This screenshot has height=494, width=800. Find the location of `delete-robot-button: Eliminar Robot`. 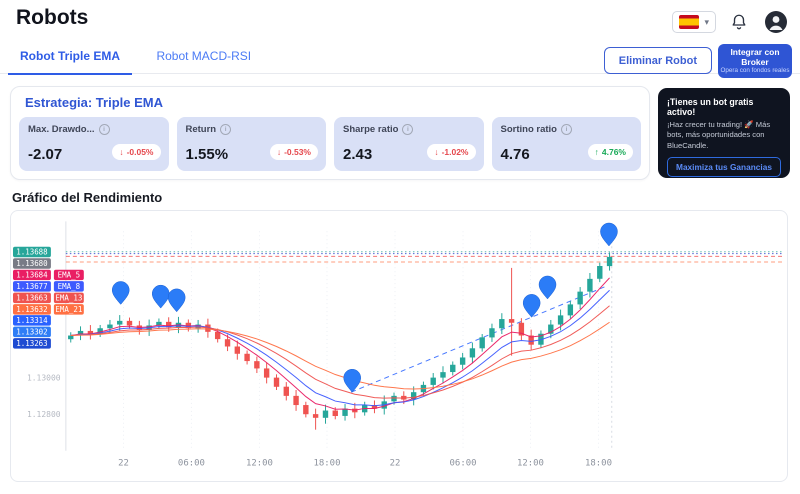

delete-robot-button: Eliminar Robot is located at coordinates (657, 60).